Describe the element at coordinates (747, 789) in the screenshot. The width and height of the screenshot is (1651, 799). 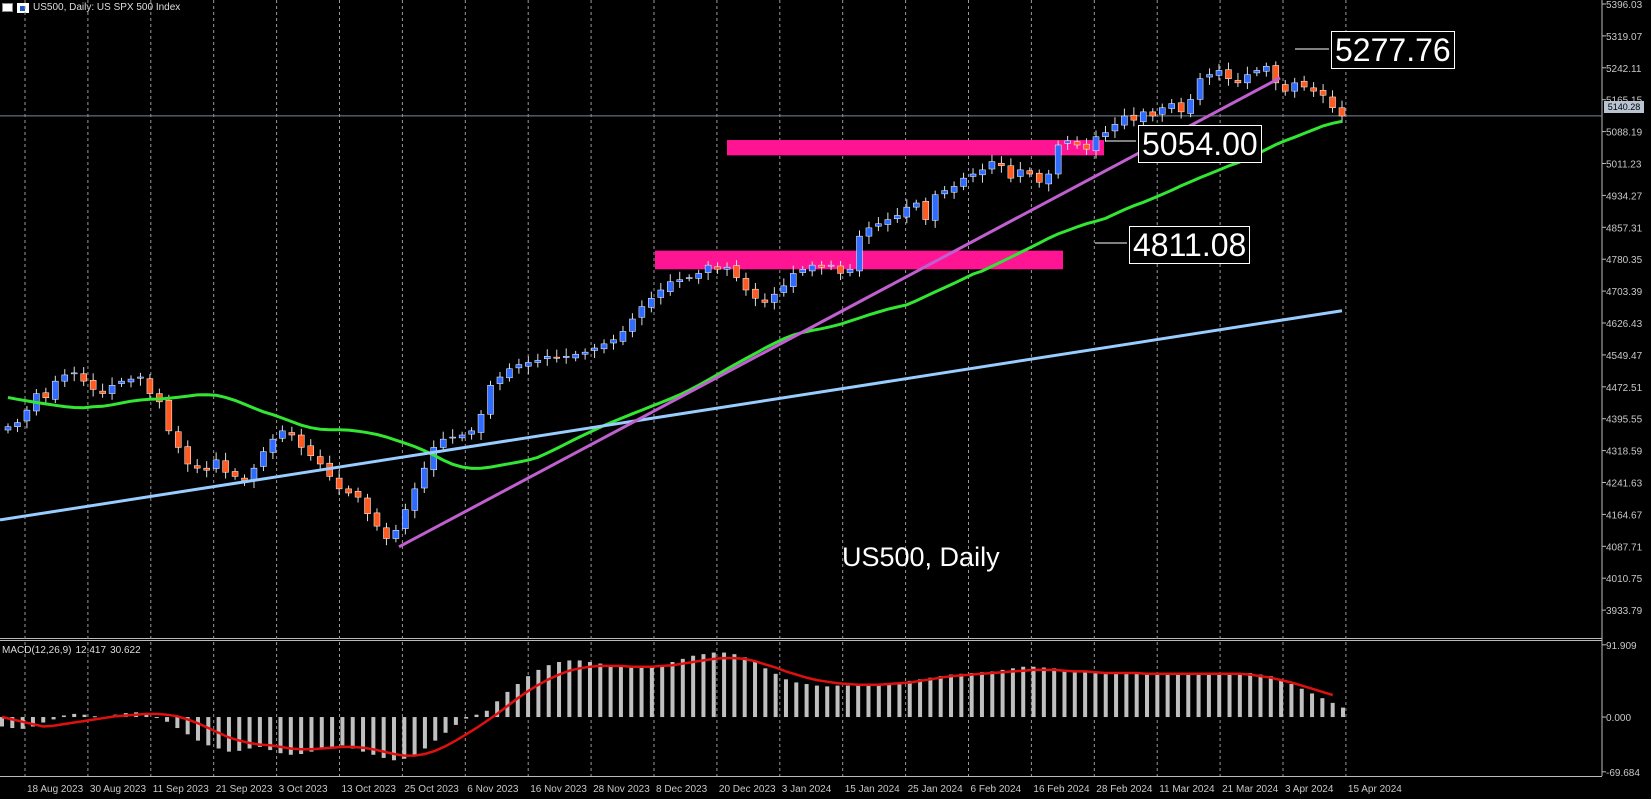
I see `x-tick-label: 20 Dec 2023` at that location.